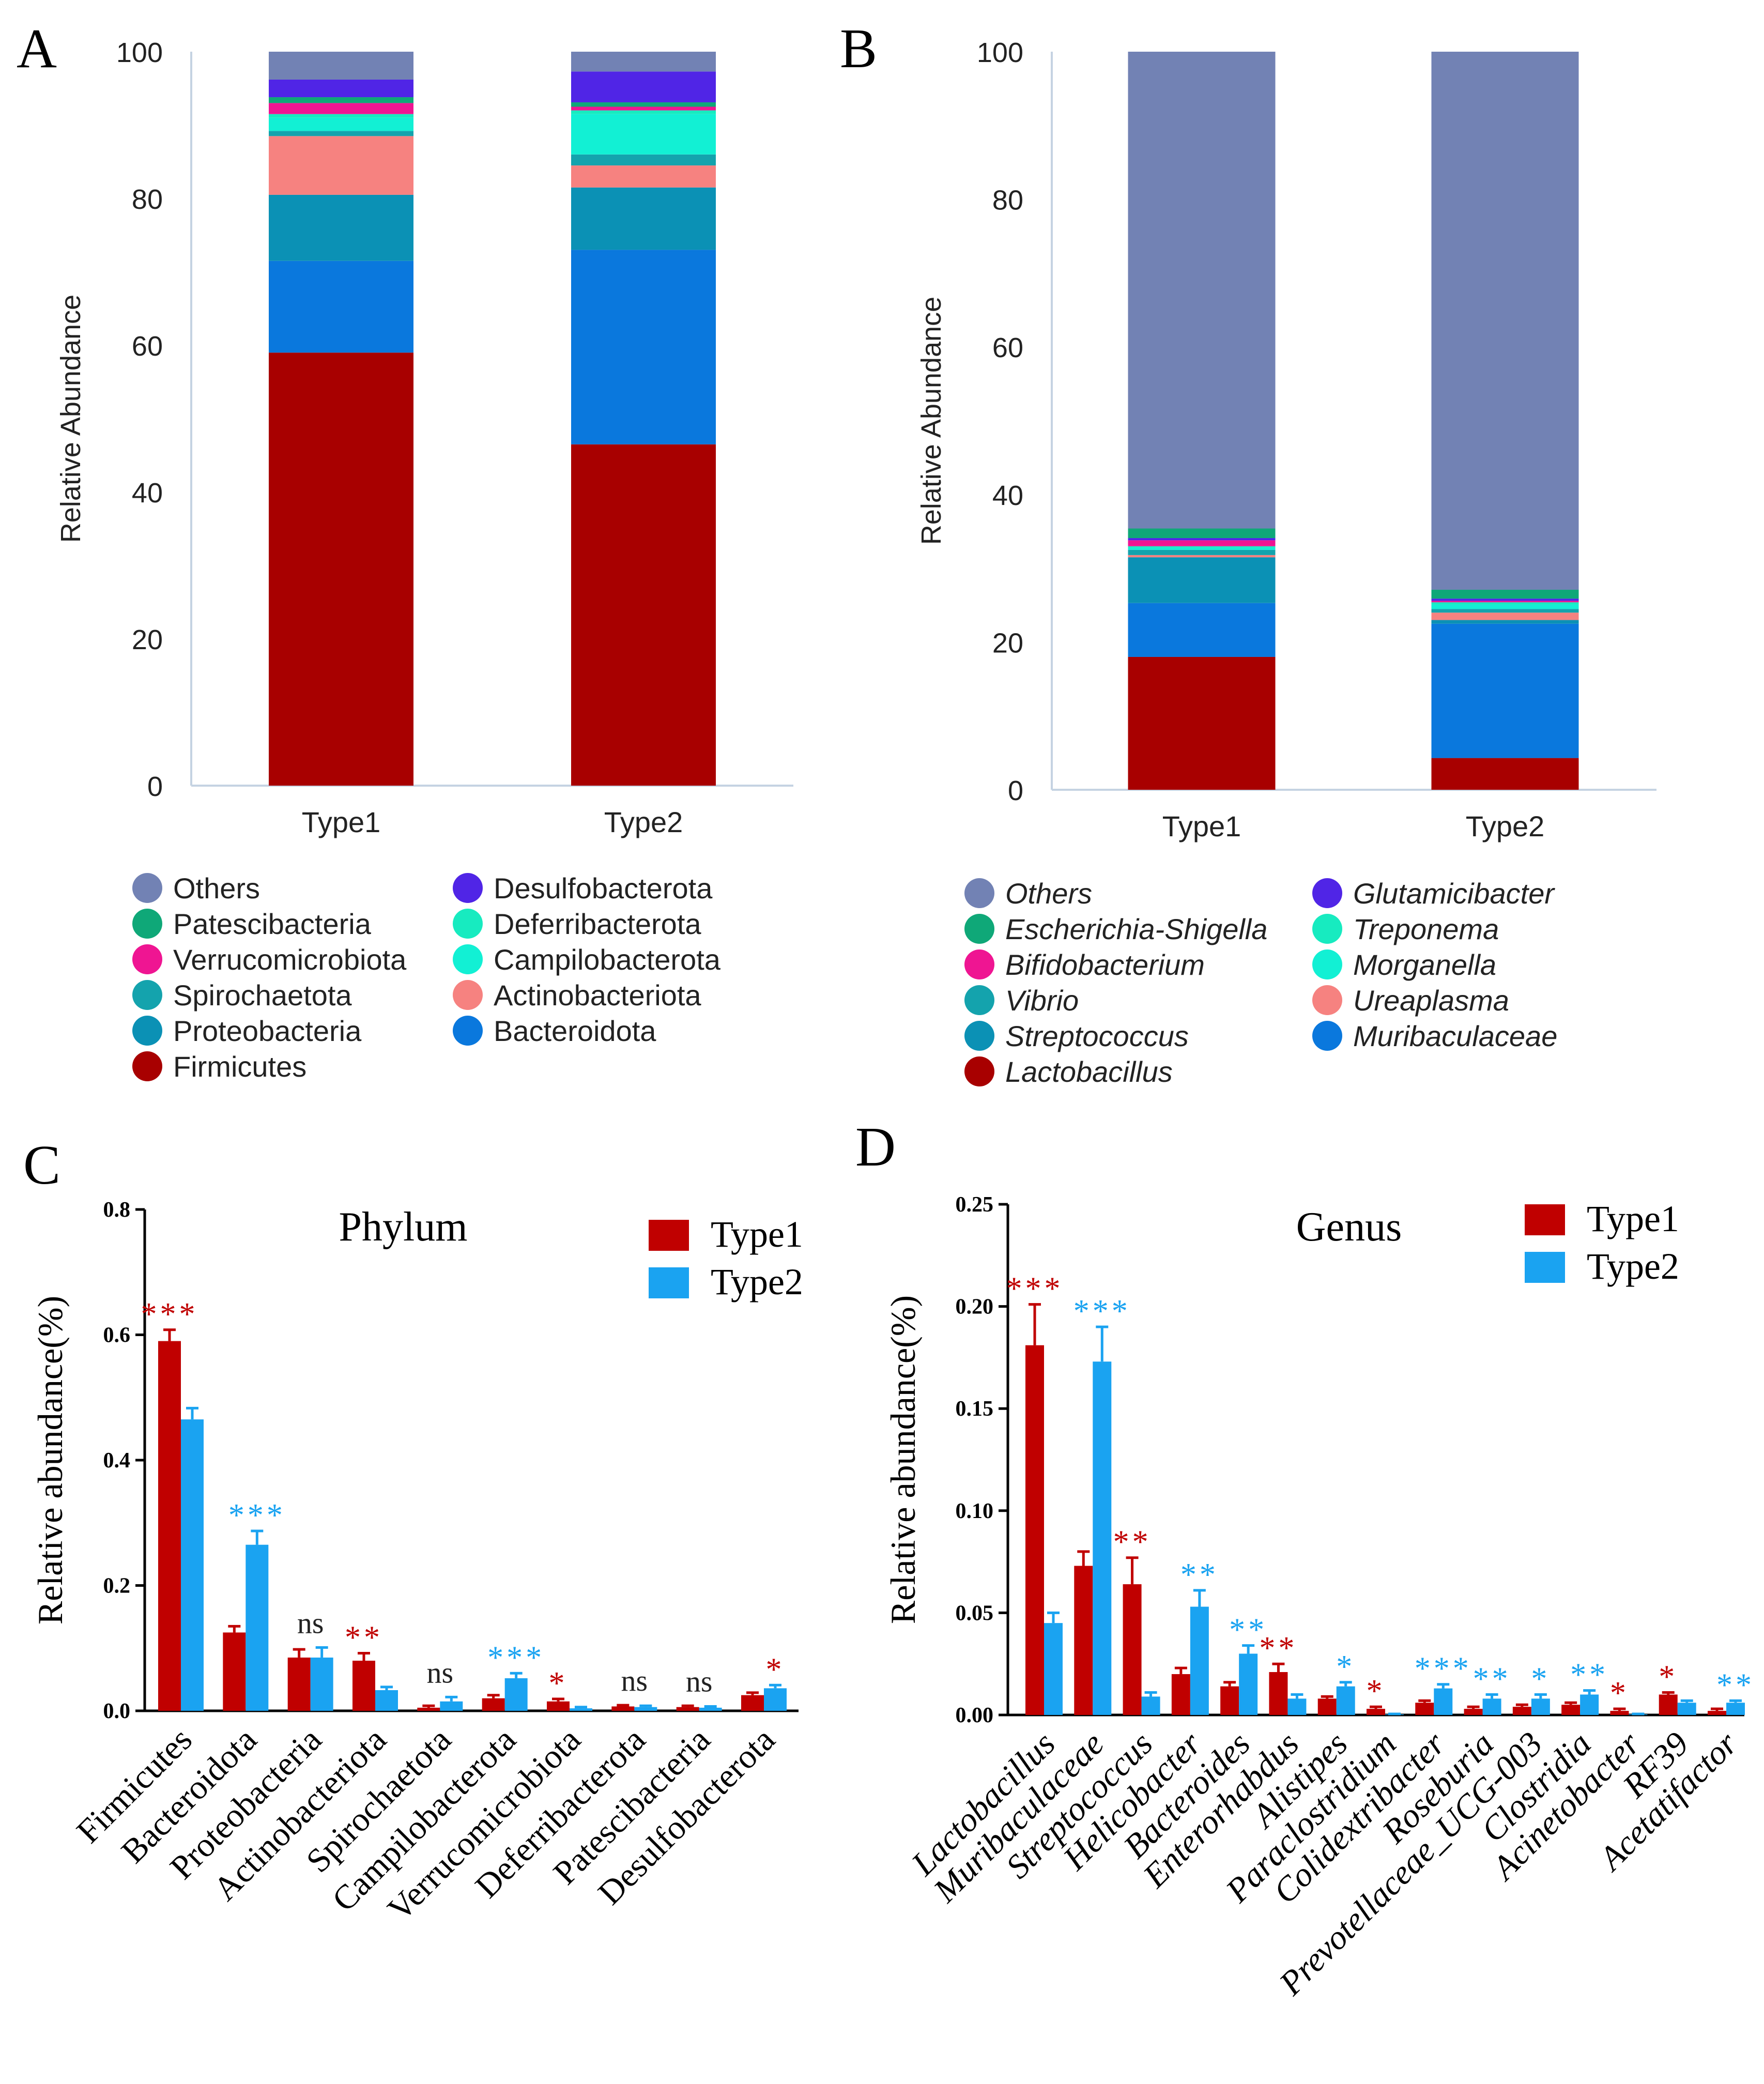 This screenshot has height=2084, width=1764. Describe the element at coordinates (1201, 826) in the screenshot. I see `x-tick-label: Type1` at that location.